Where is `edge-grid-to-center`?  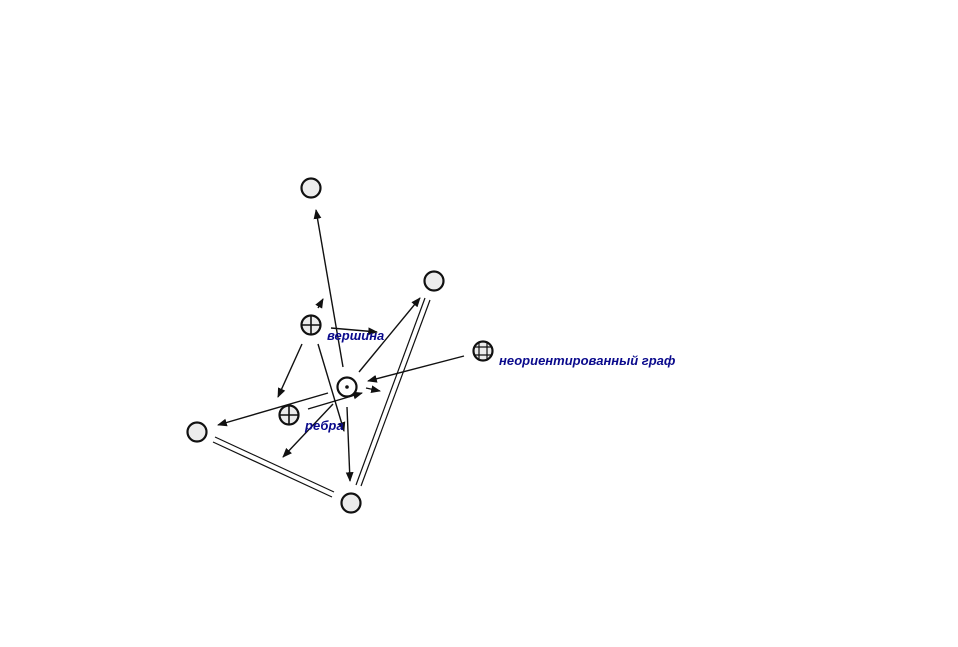 edge-grid-to-center is located at coordinates (416, 369).